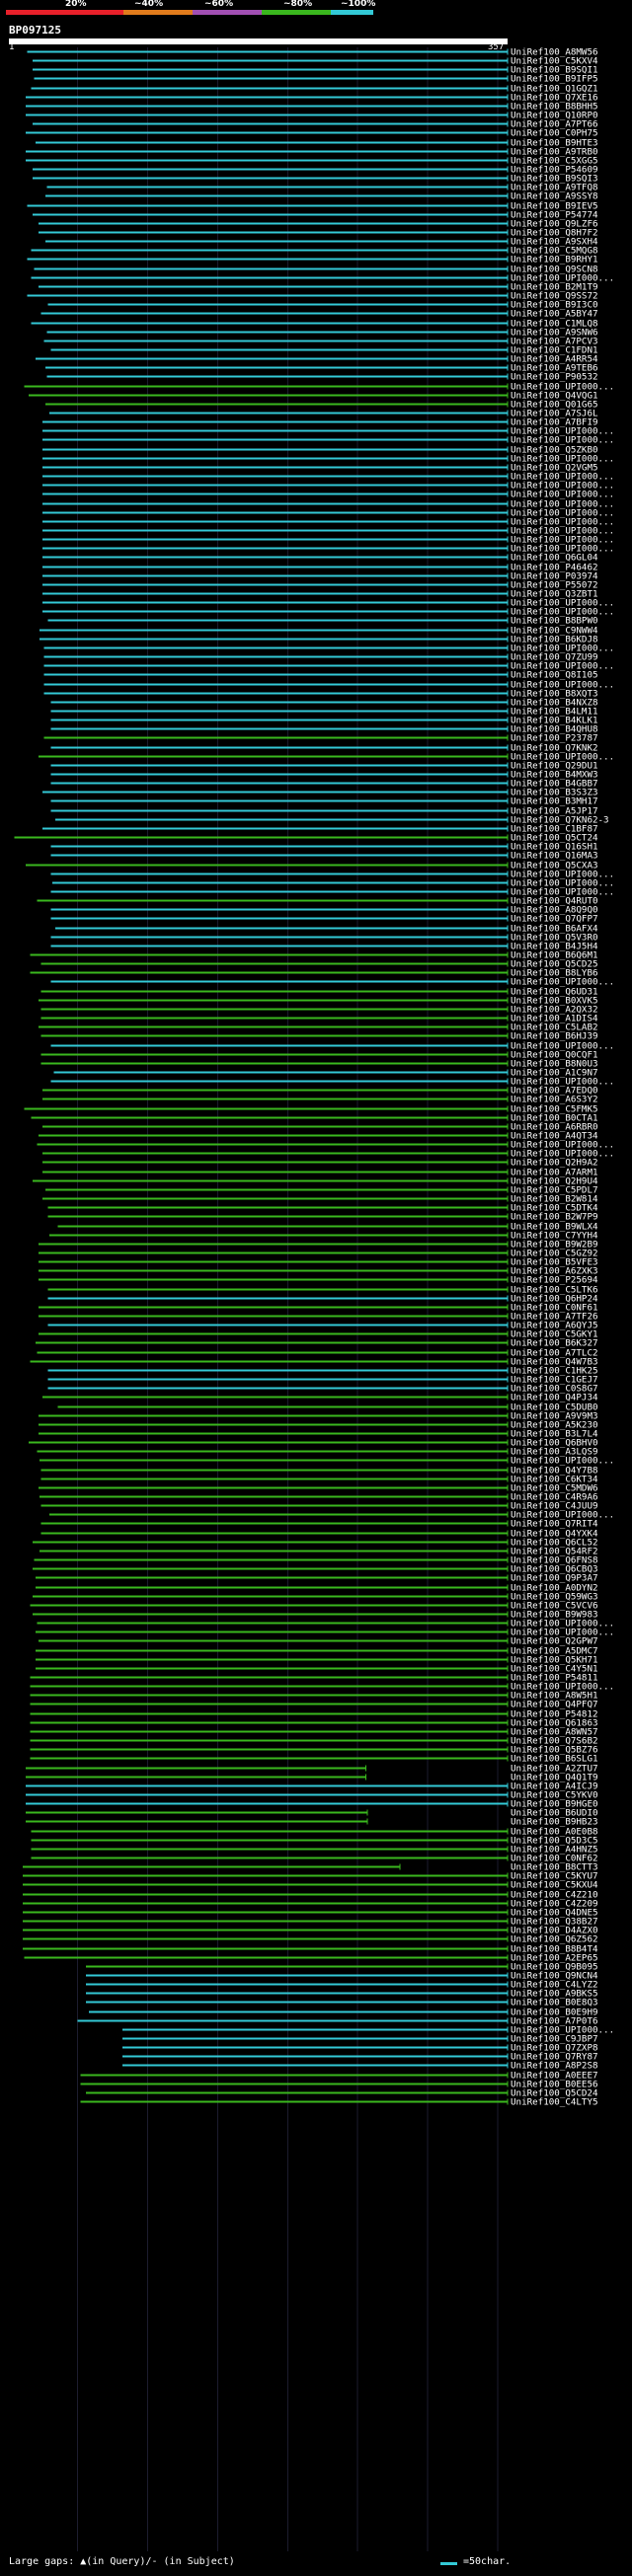 The width and height of the screenshot is (632, 2576). What do you see at coordinates (310, 1895) in the screenshot?
I see `hit-row: UniRef100_C4Z210` at bounding box center [310, 1895].